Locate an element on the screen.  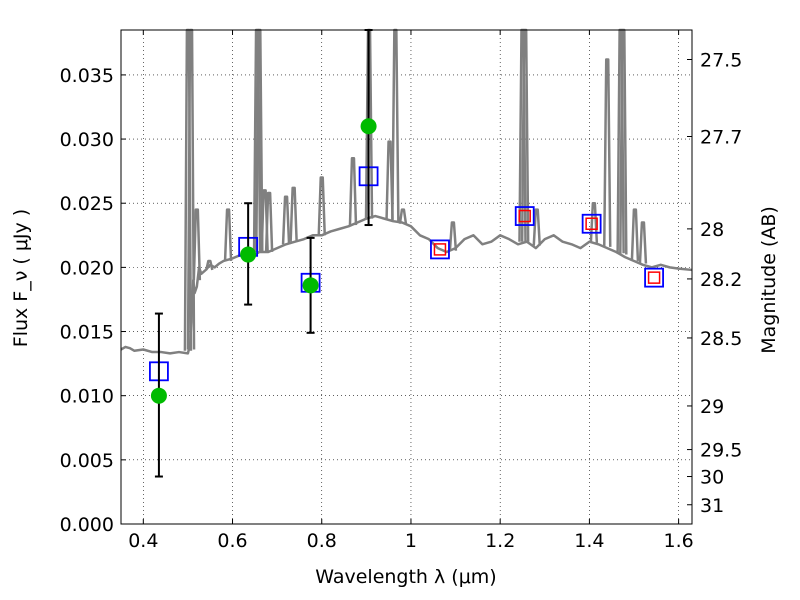
x-tick-label: 0.4 is located at coordinates (143, 541).